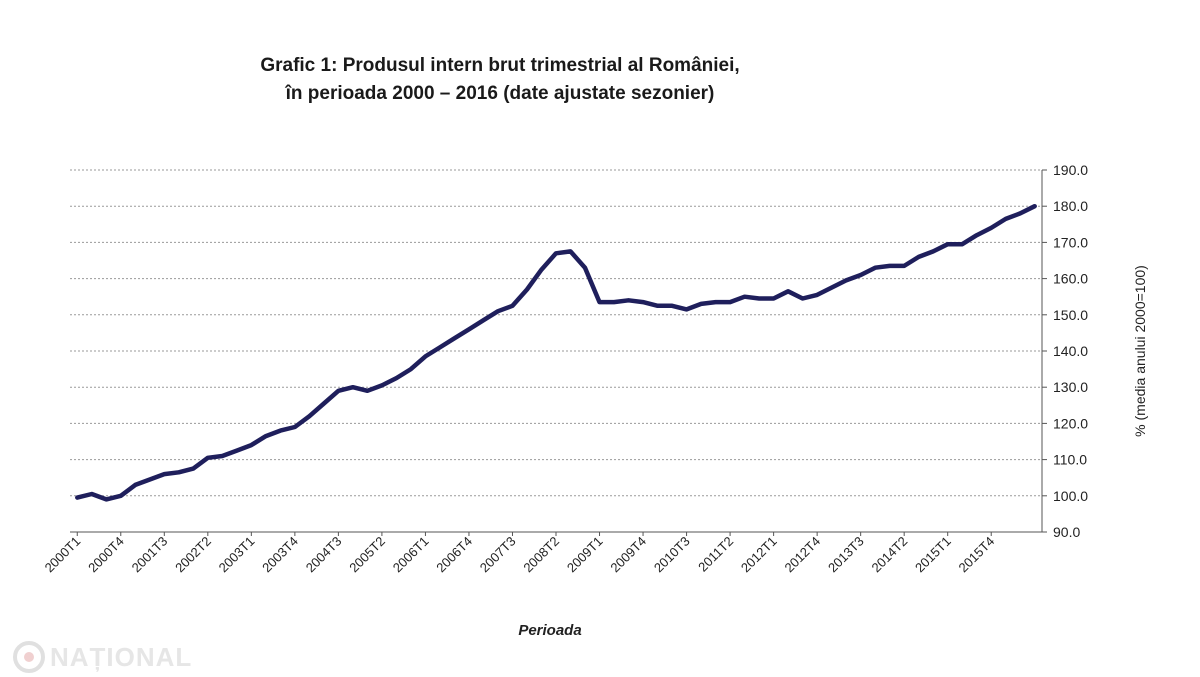 This screenshot has width=1200, height=677. I want to click on x-tick-label: 2015T4, so click(977, 555).